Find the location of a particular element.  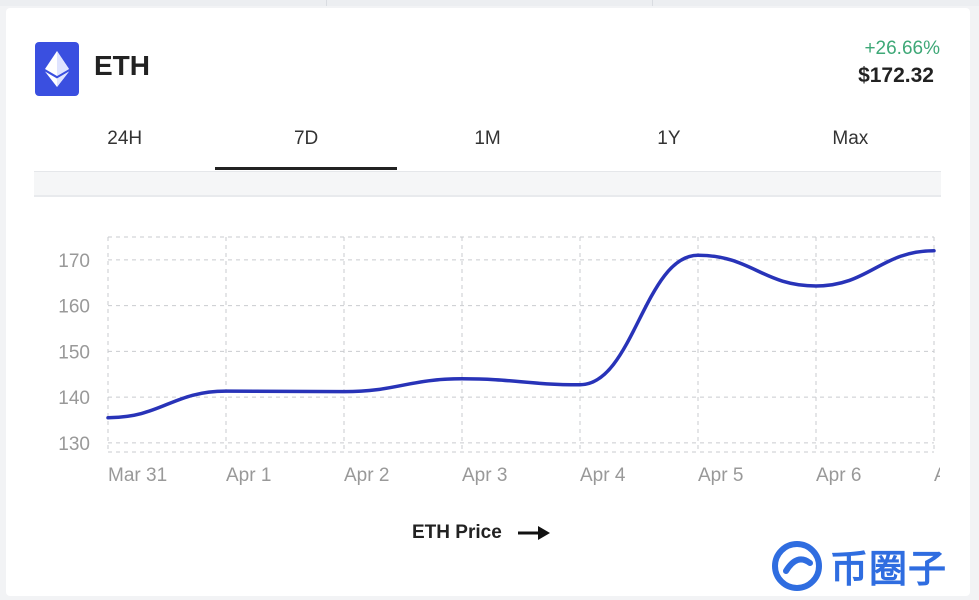

asset-symbol: ETH is located at coordinates (122, 65).